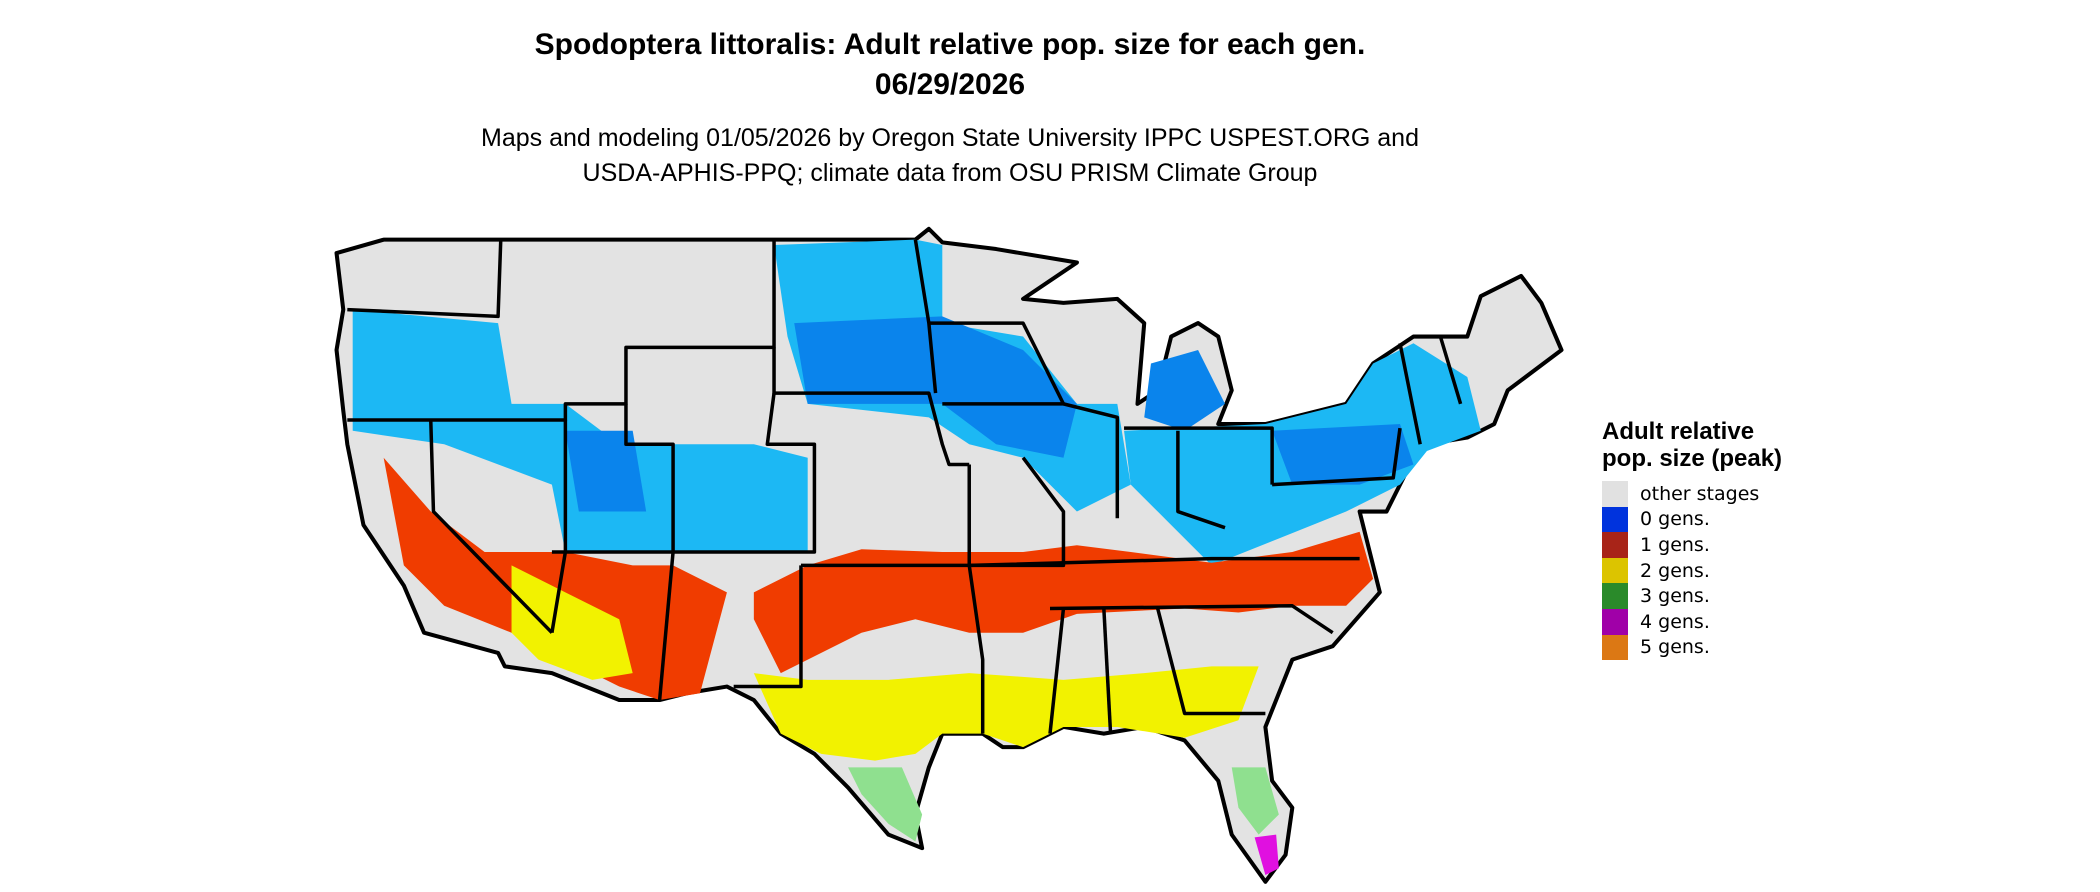  I want to click on zone-mid-blue-northeast, so click(1343, 454).